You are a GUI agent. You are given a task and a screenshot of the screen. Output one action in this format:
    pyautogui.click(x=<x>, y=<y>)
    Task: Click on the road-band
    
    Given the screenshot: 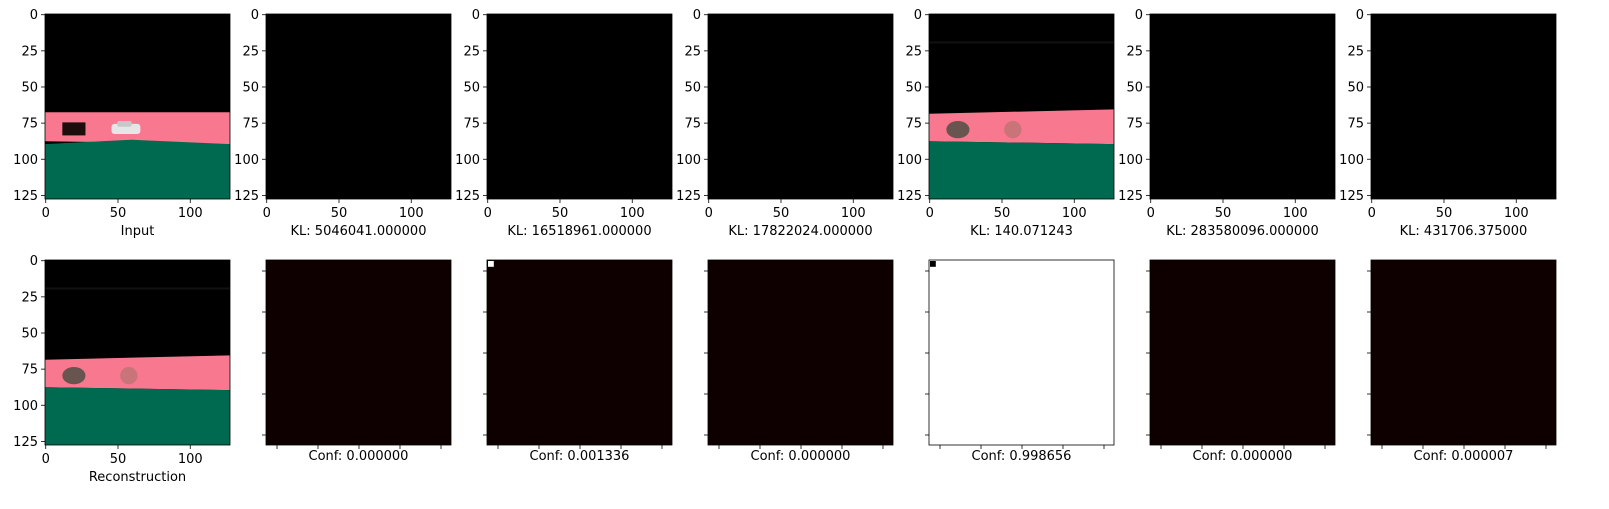 What is the action you would take?
    pyautogui.click(x=1021, y=127)
    